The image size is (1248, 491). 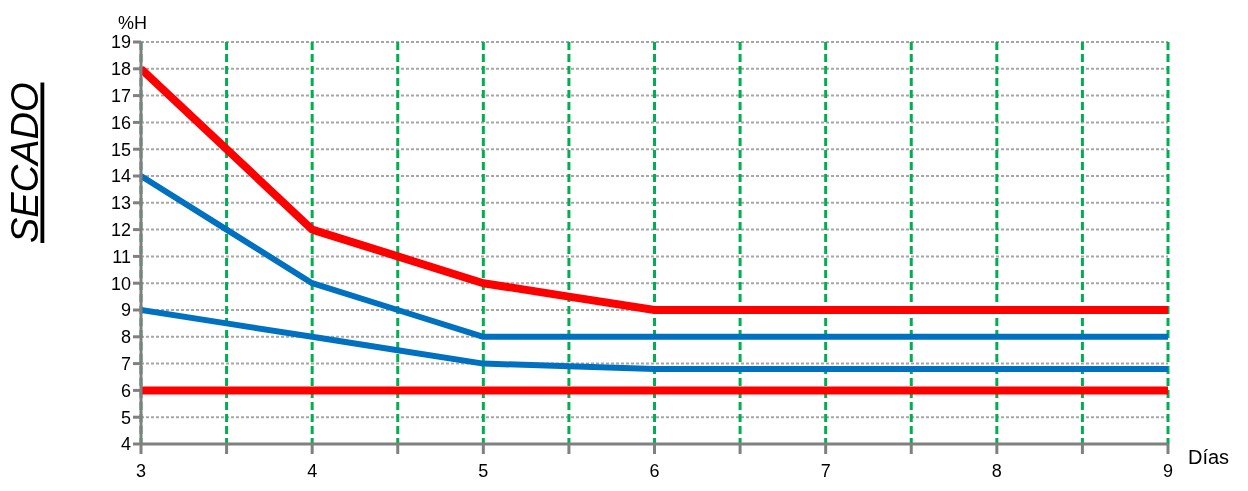 What do you see at coordinates (483, 470) in the screenshot?
I see `x-tick-label: 5` at bounding box center [483, 470].